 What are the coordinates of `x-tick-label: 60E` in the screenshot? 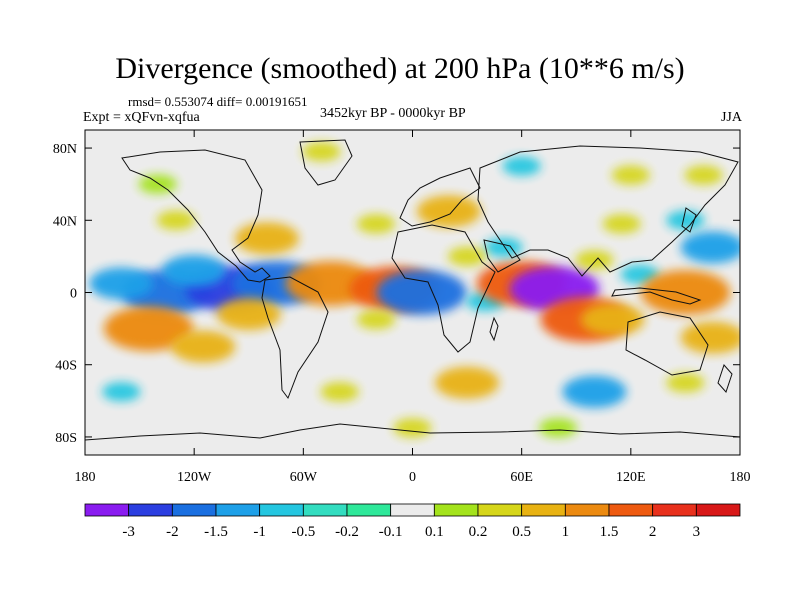 It's located at (521, 477).